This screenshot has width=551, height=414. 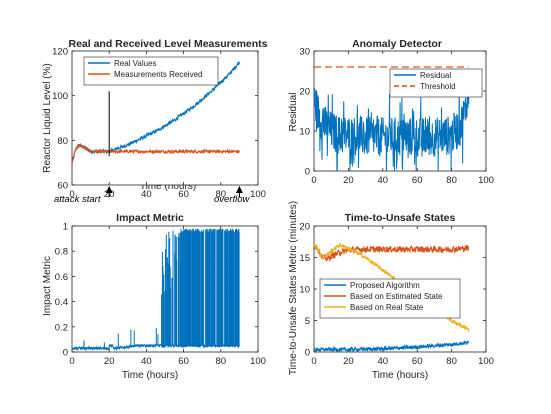 What do you see at coordinates (435, 75) in the screenshot?
I see `legend-label: Residual` at bounding box center [435, 75].